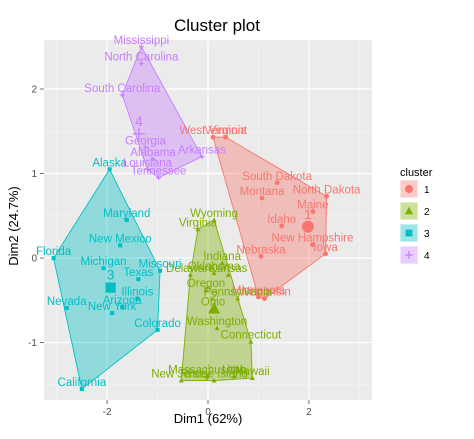 This screenshot has width=474, height=439. Describe the element at coordinates (416, 173) in the screenshot. I see `legend-title: cluster` at that location.